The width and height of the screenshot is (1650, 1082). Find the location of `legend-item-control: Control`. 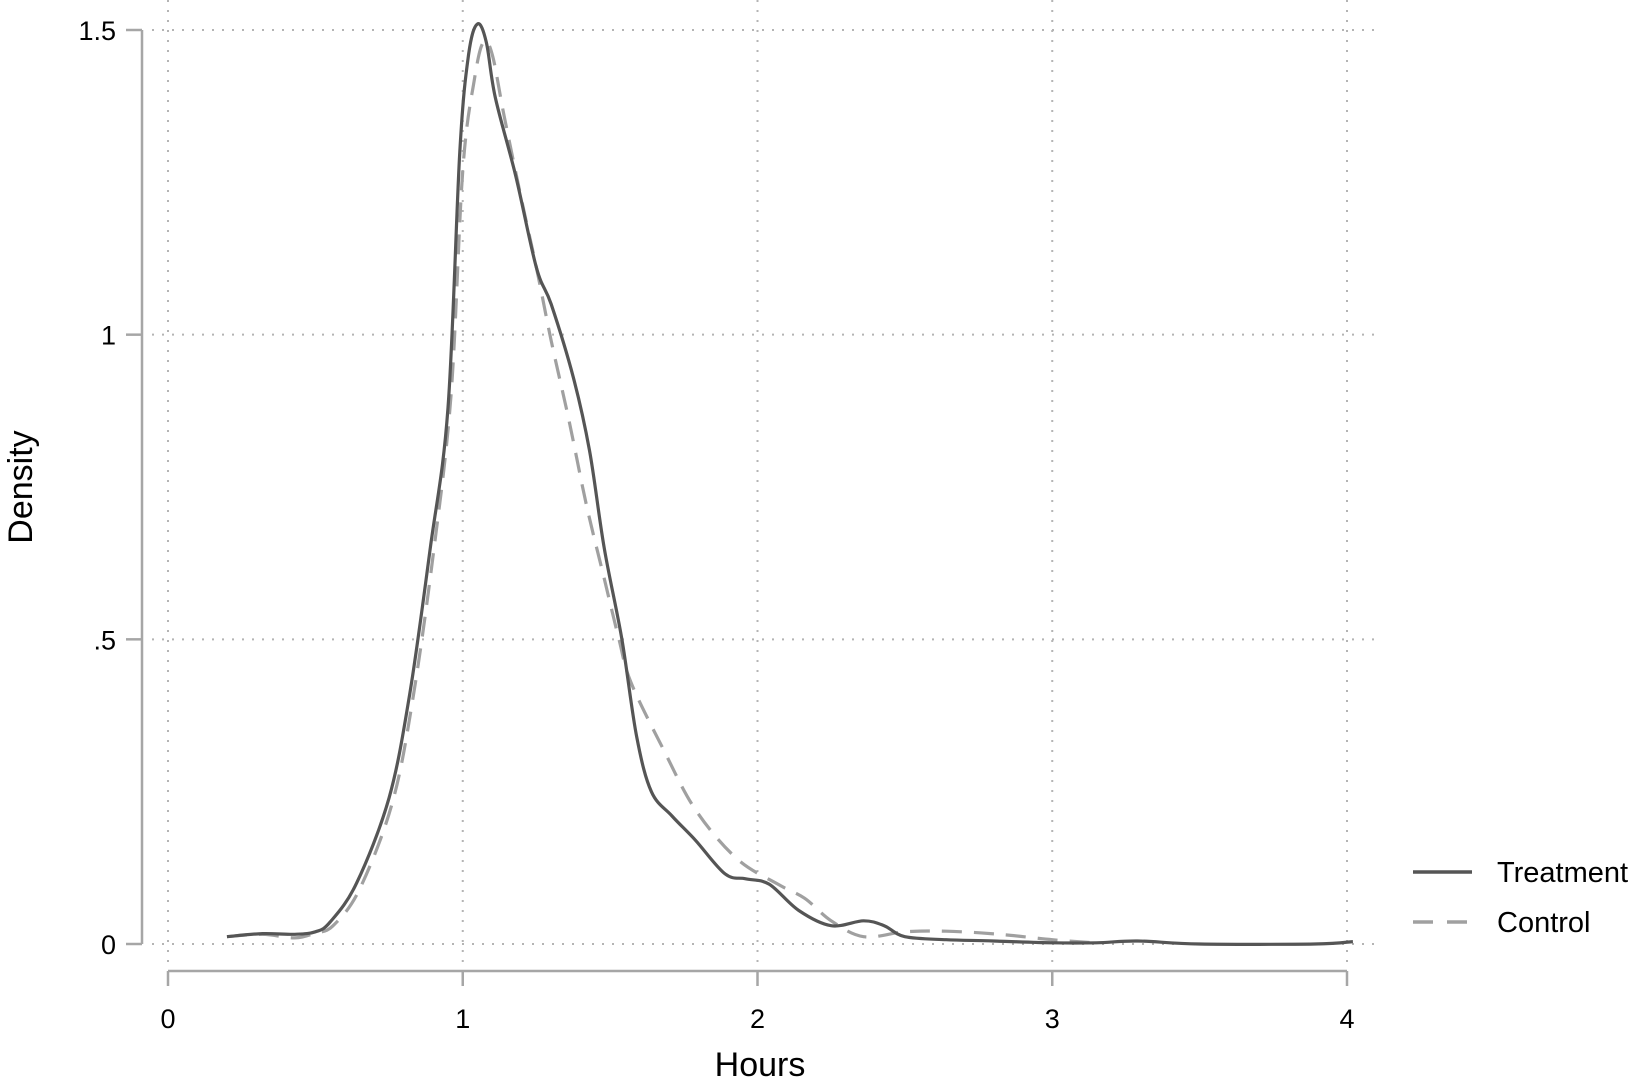

legend-item-control: Control is located at coordinates (1502, 923).